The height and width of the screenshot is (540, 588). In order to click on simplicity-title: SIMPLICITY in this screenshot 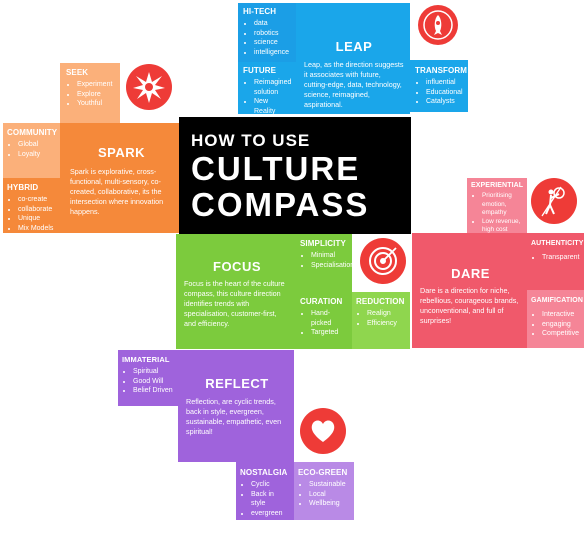, I will do `click(323, 243)`.